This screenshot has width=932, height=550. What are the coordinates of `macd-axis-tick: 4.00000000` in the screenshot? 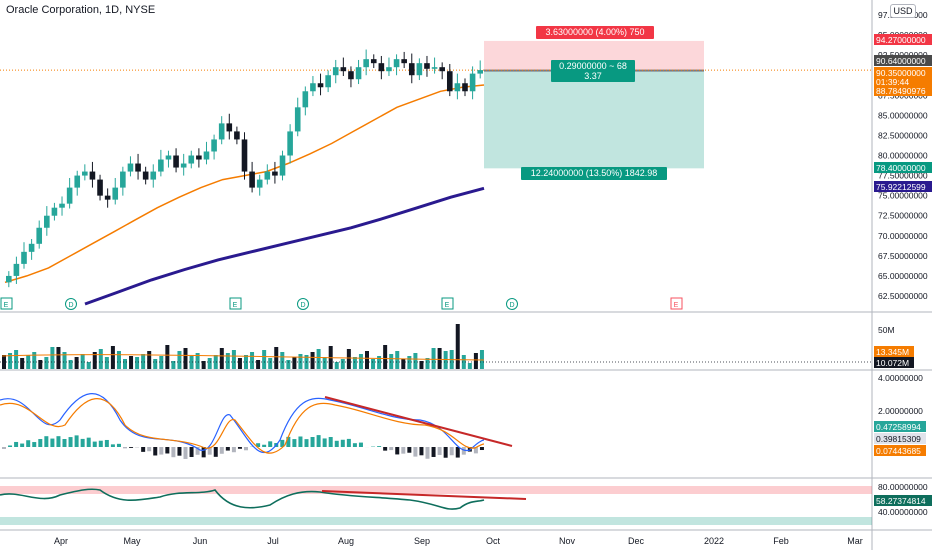 It's located at (900, 378).